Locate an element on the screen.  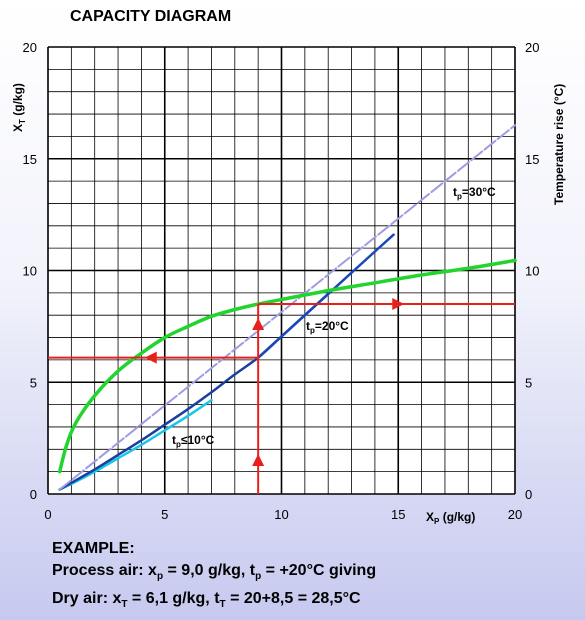
y-tick-label-left: 20 is located at coordinates (30, 47).